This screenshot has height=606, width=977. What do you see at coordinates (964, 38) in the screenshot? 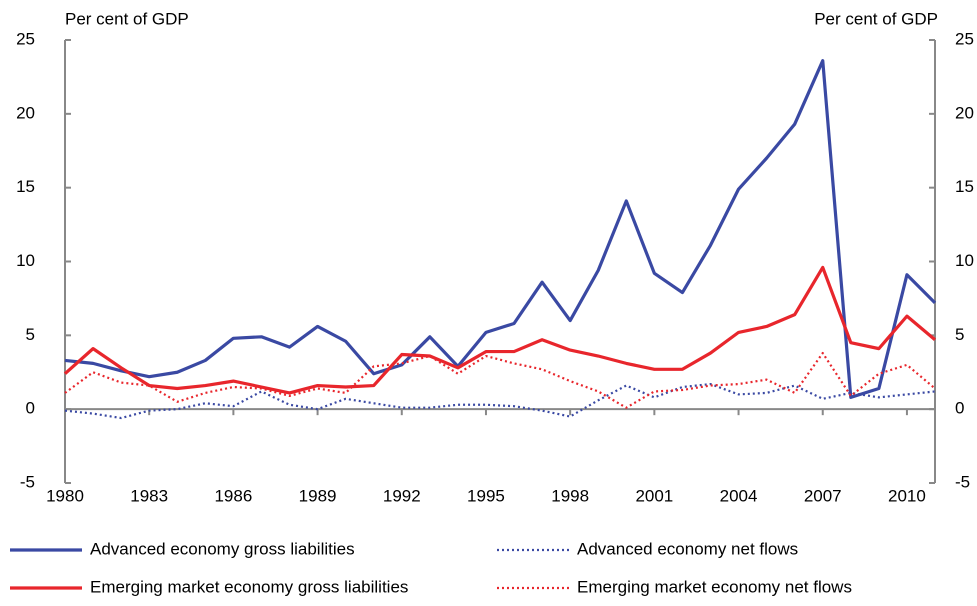
I see `y2-tick-label: 25` at bounding box center [964, 38].